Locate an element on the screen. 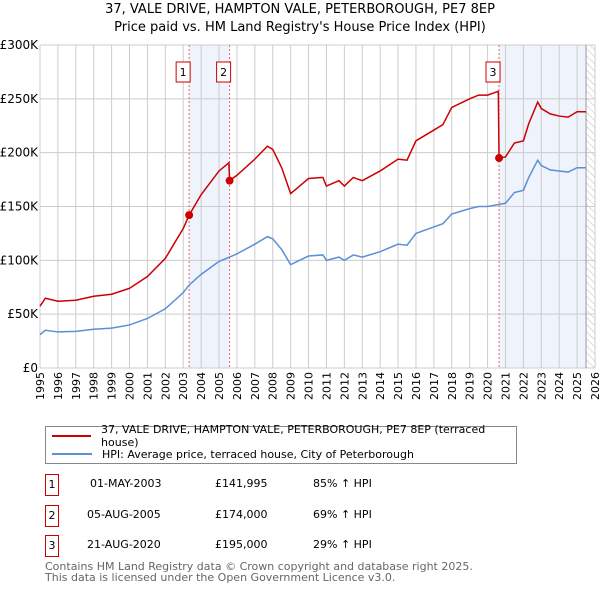  sale-label-number: 1 is located at coordinates (183, 72).